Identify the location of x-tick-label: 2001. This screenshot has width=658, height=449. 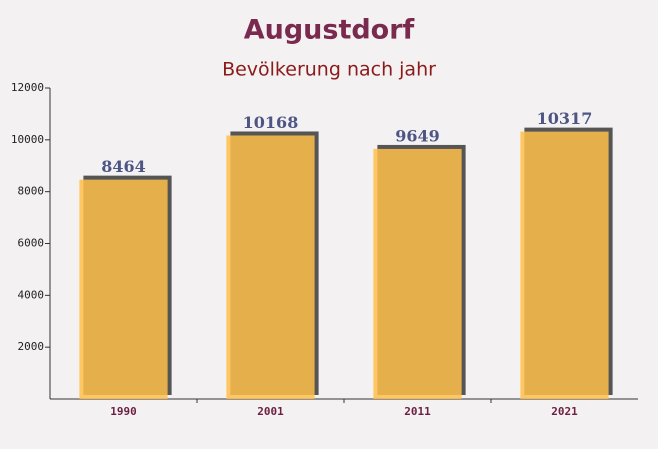
(270, 411).